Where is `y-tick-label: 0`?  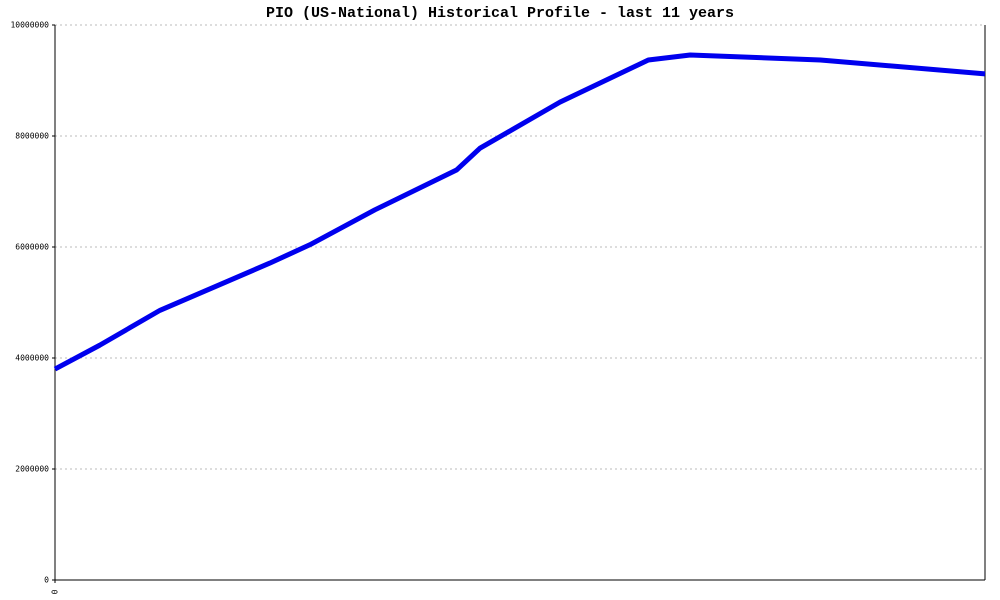 y-tick-label: 0 is located at coordinates (46, 580).